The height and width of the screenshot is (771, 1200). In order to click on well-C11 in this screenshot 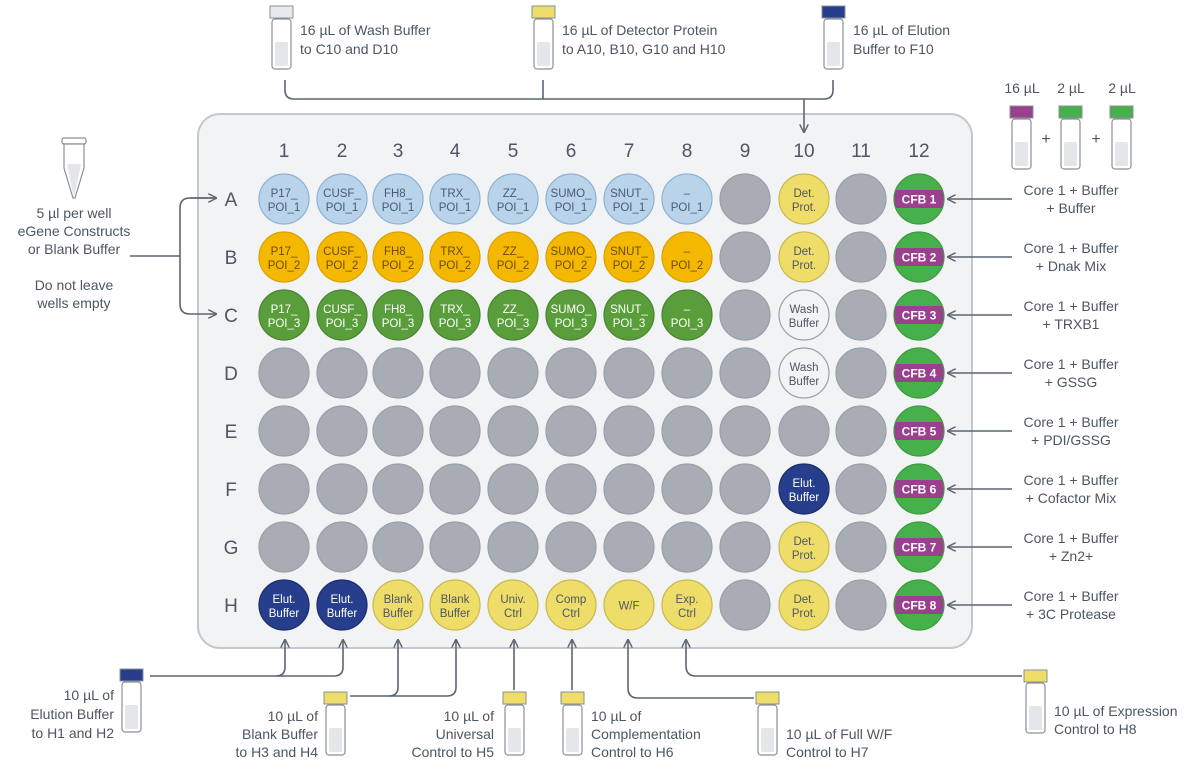, I will do `click(861, 315)`.